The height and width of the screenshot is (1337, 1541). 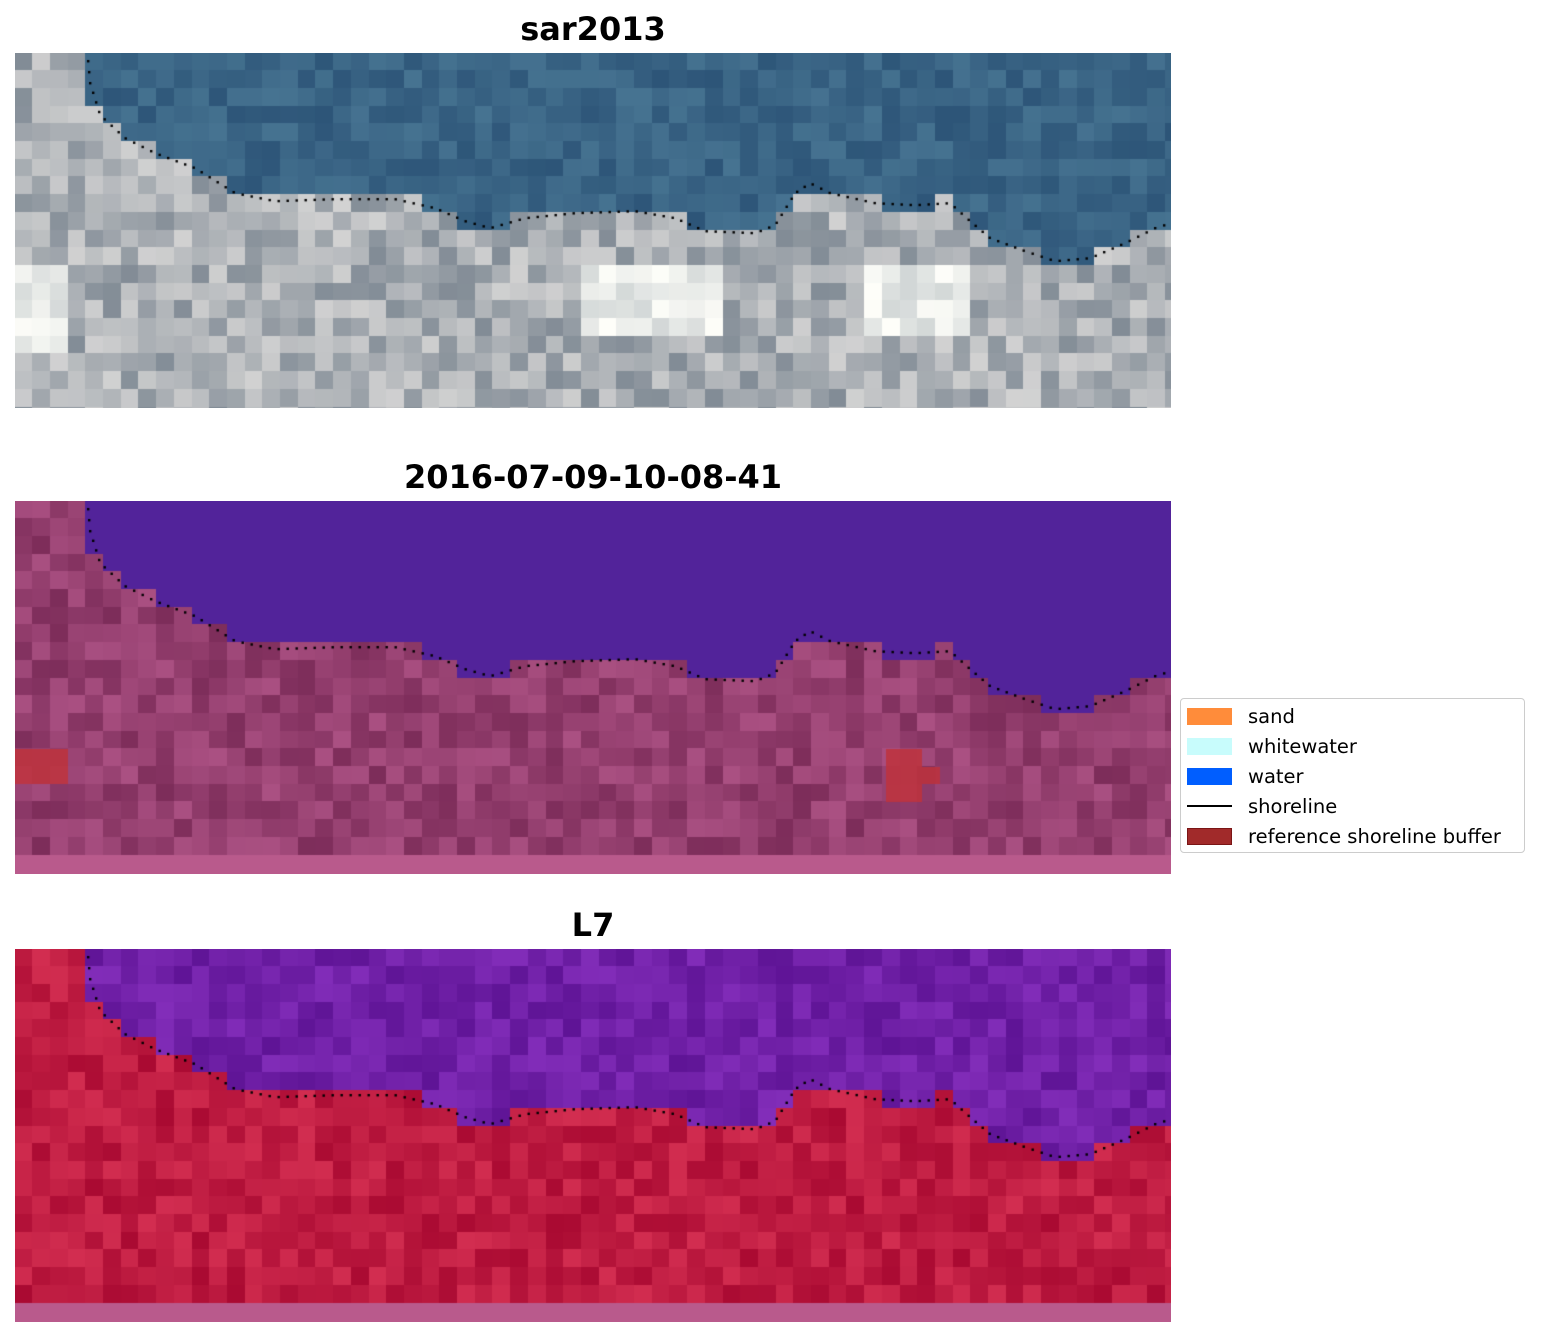 What do you see at coordinates (1245, 776) in the screenshot?
I see `legend-item-water: water` at bounding box center [1245, 776].